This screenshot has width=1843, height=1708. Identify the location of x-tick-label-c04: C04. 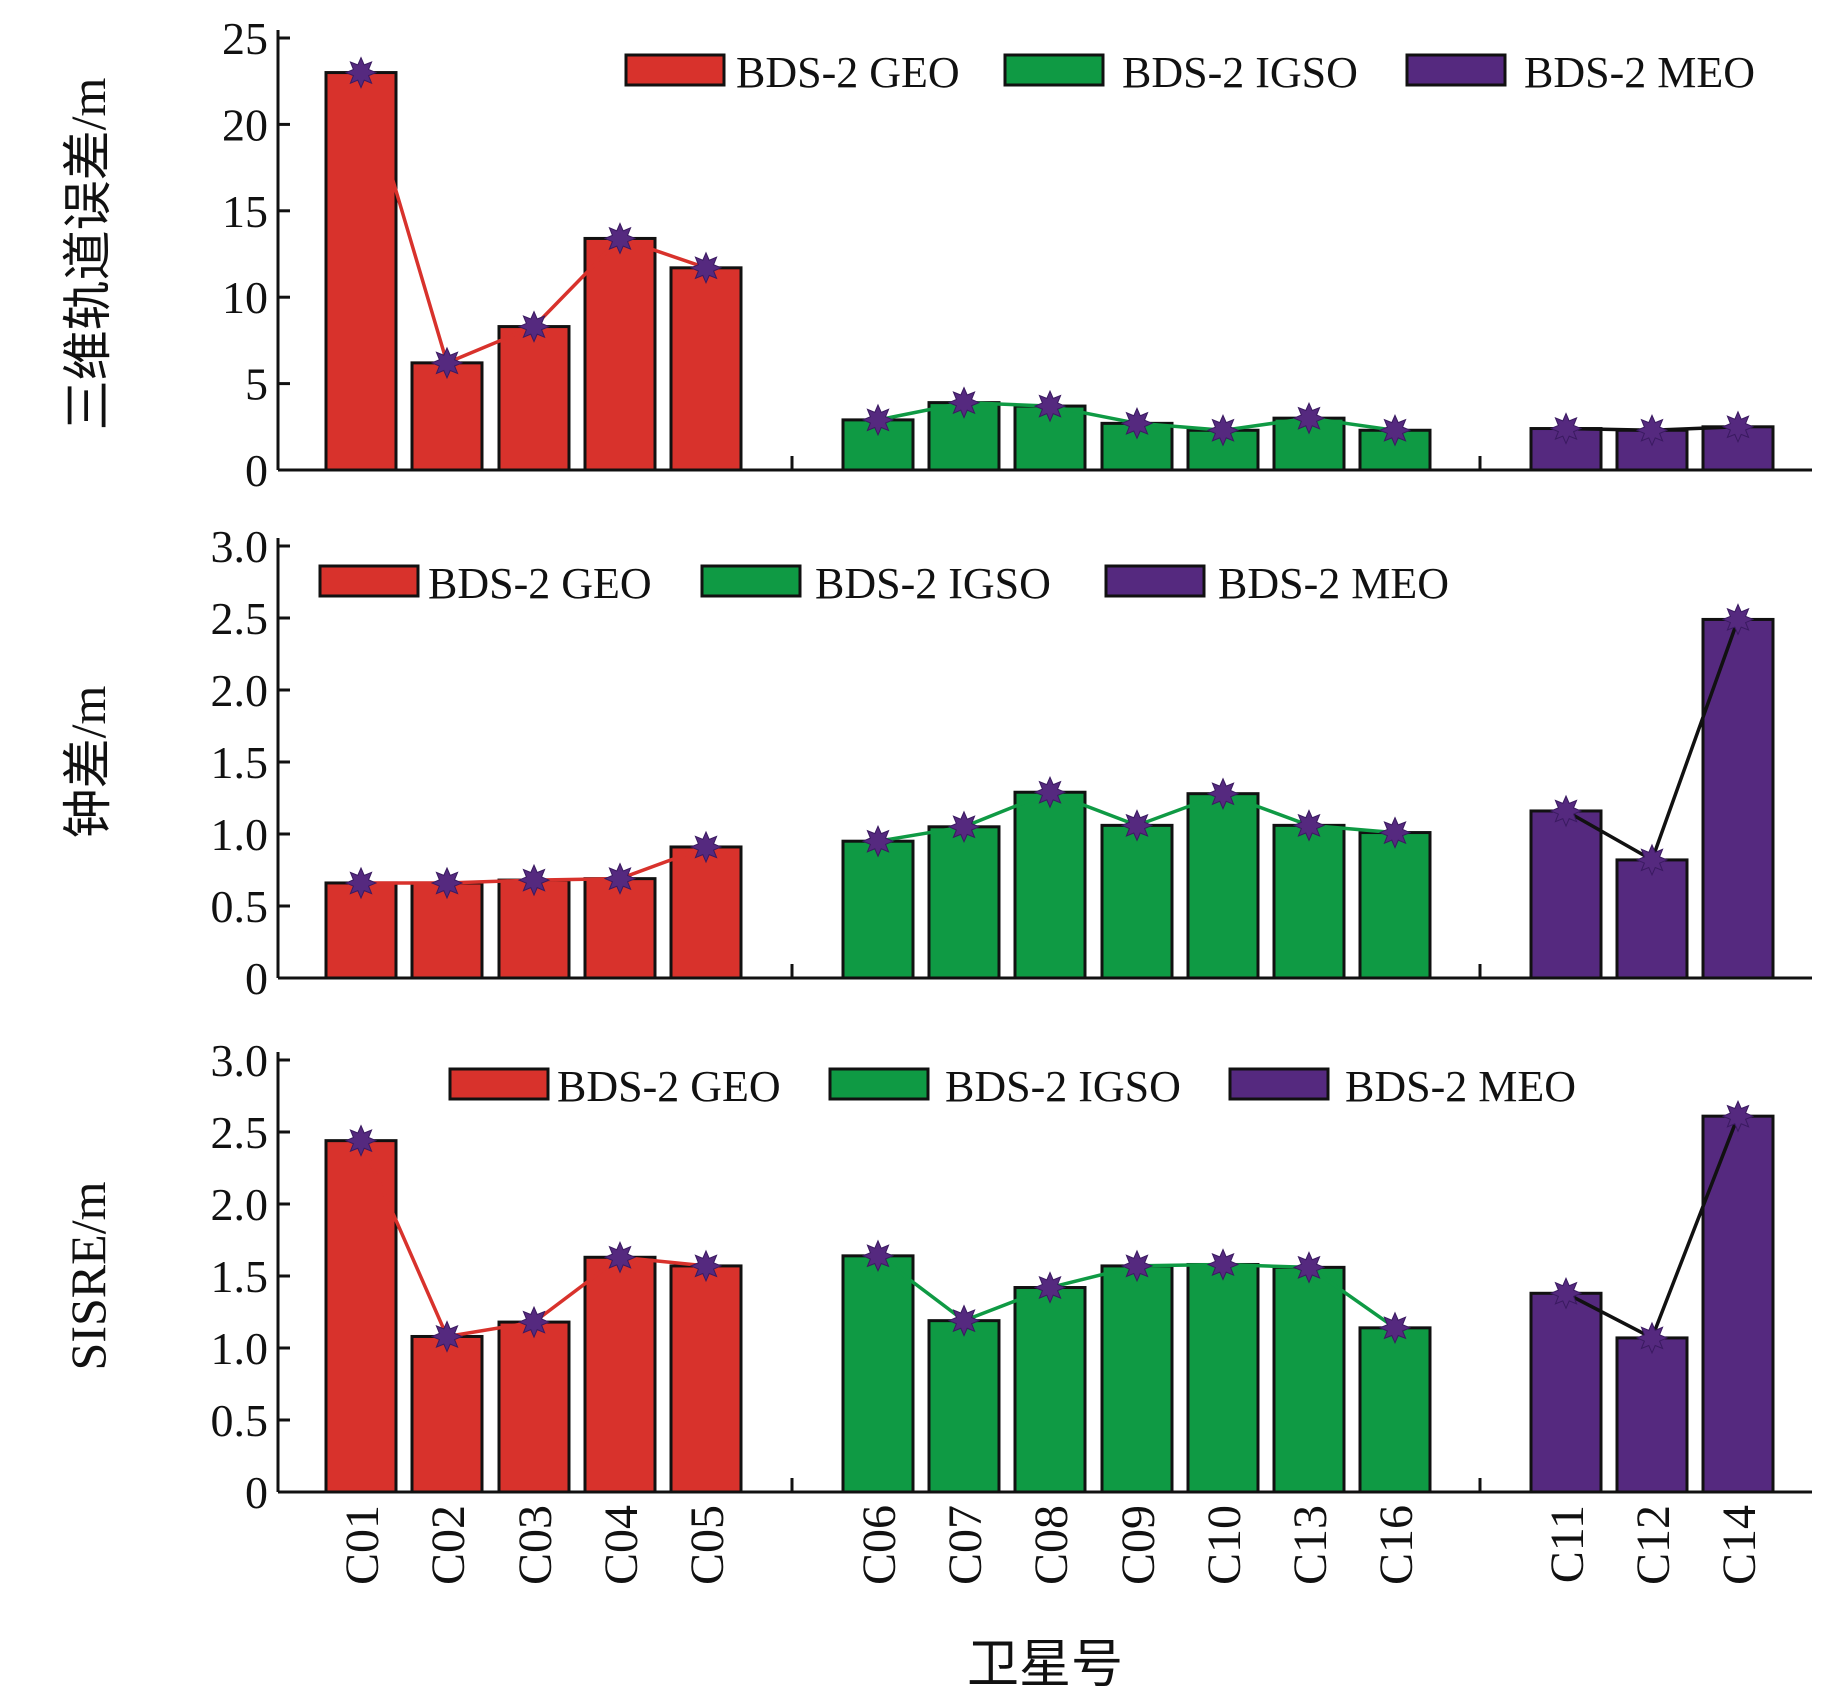
(621, 1545).